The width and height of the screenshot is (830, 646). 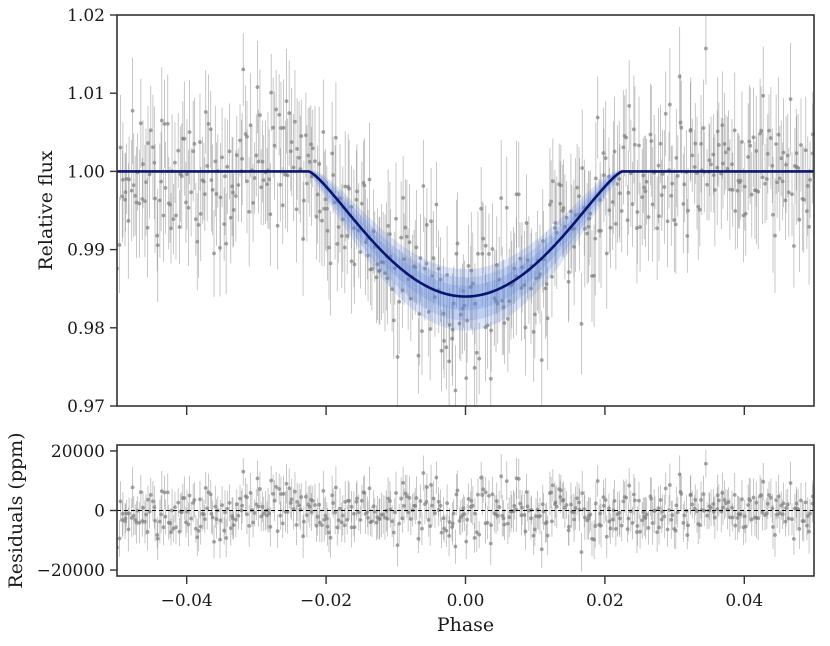 I want to click on y-tick-label: 1.01, so click(x=86, y=94).